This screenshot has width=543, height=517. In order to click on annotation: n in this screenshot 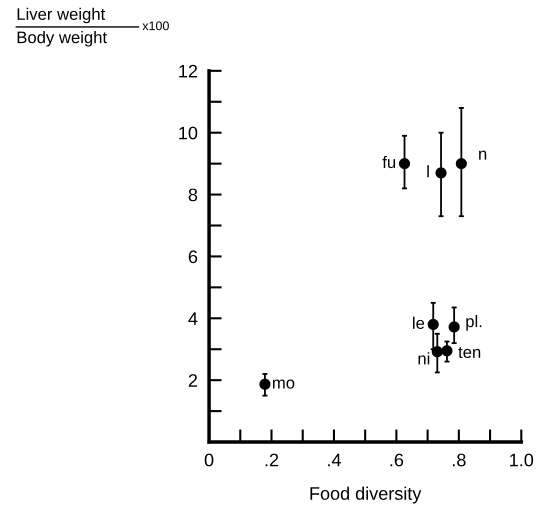, I will do `click(482, 155)`.